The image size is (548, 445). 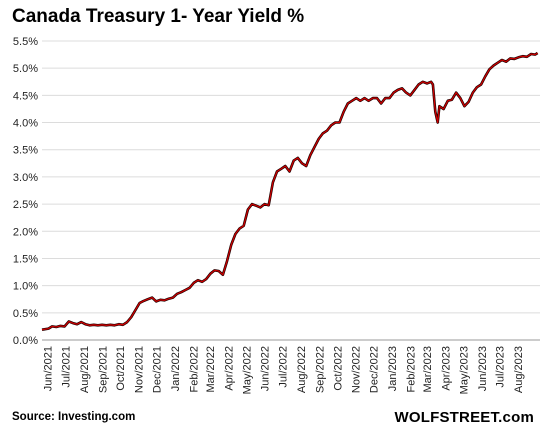 I want to click on x-tick-label: May/2023, so click(x=464, y=370).